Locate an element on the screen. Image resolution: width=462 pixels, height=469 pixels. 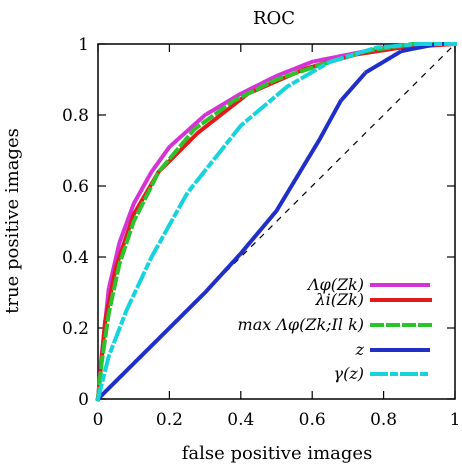
legend-label: max Λφ(Zk;Il k) is located at coordinates (301, 324).